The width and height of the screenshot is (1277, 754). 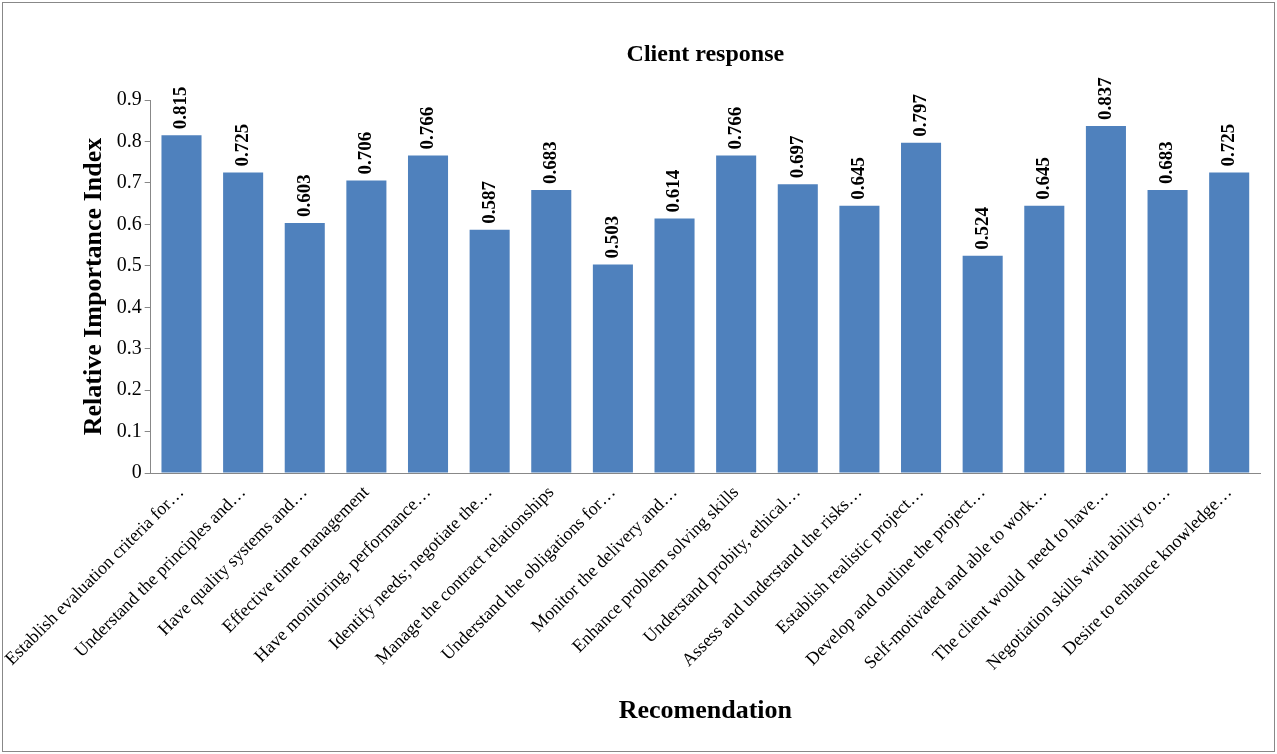 I want to click on y-tick-label: 0.3, so click(x=129, y=346).